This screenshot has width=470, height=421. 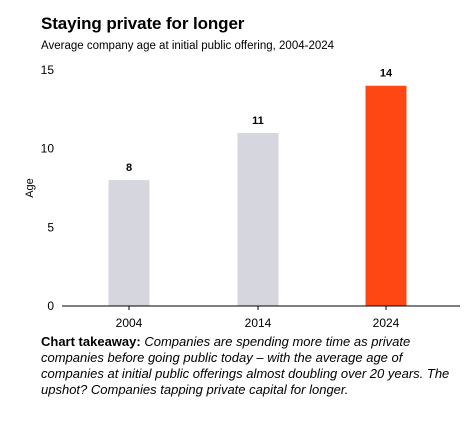 What do you see at coordinates (386, 323) in the screenshot?
I see `x-tick-label-2024: 2024` at bounding box center [386, 323].